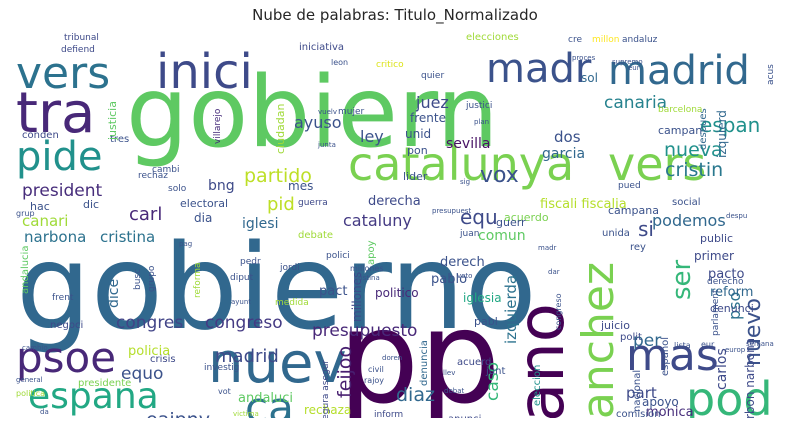  What do you see at coordinates (59, 157) in the screenshot?
I see `word-pide: pide` at bounding box center [59, 157].